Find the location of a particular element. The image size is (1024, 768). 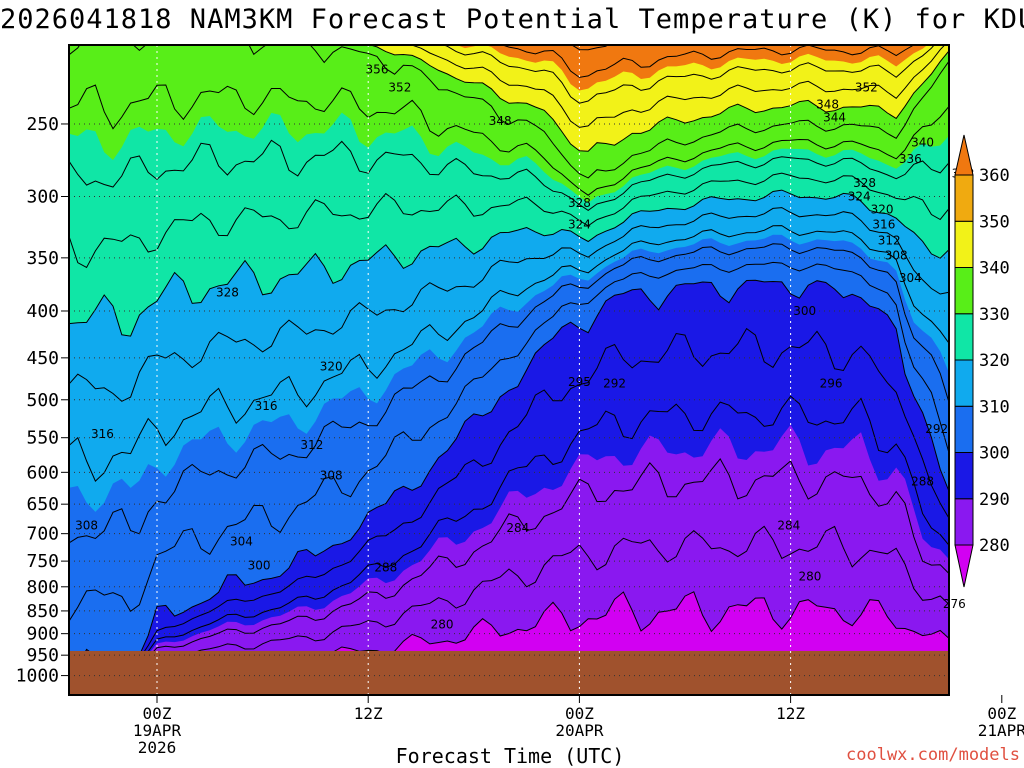

ytick-label-500: 500 is located at coordinates (42, 400).